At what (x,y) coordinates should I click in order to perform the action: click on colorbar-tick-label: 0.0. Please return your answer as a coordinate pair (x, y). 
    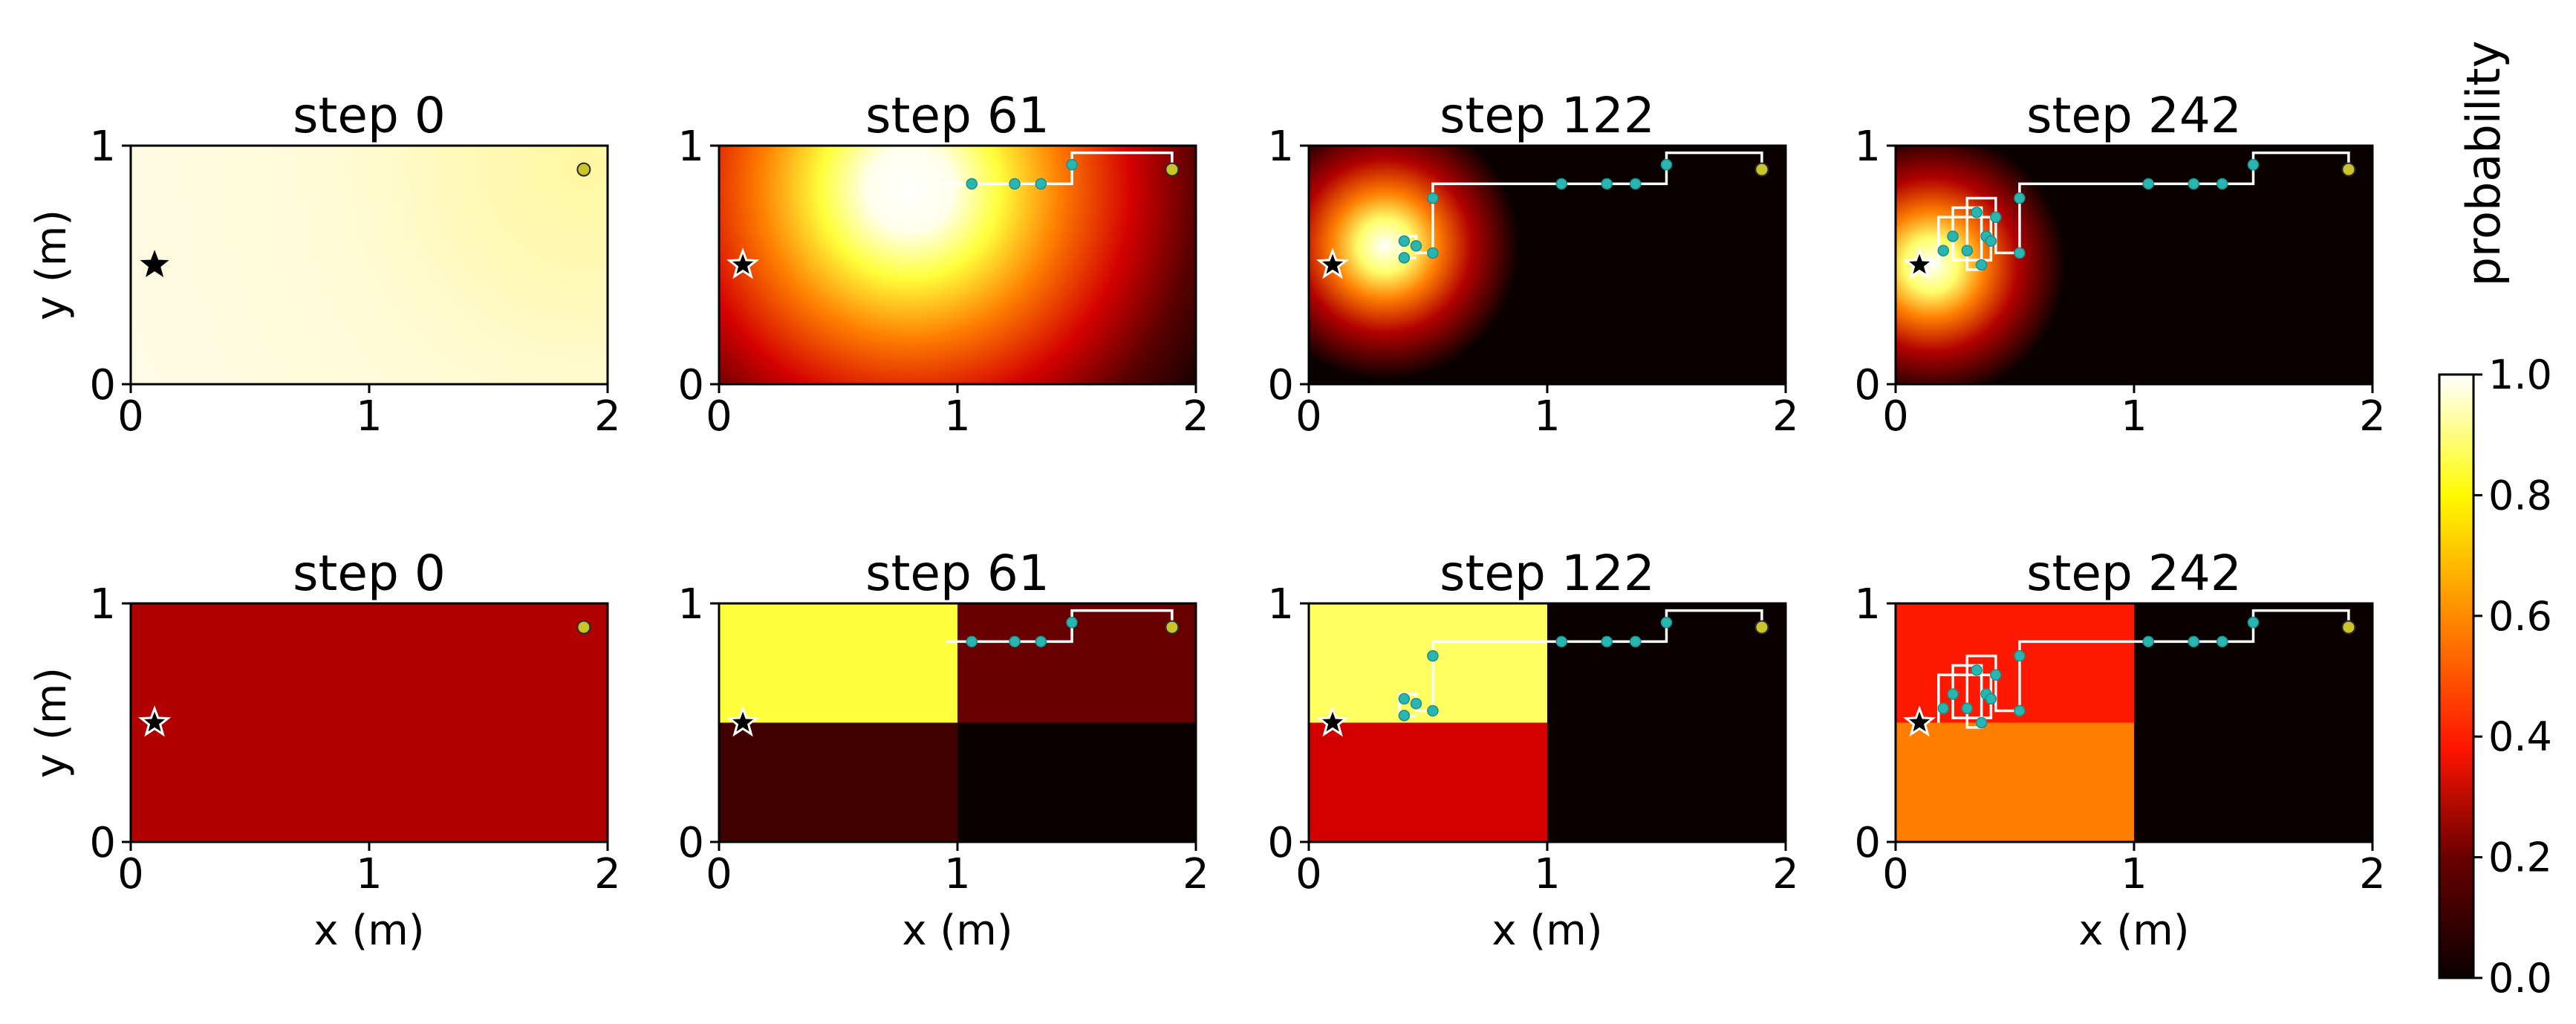
    Looking at the image, I should click on (2520, 978).